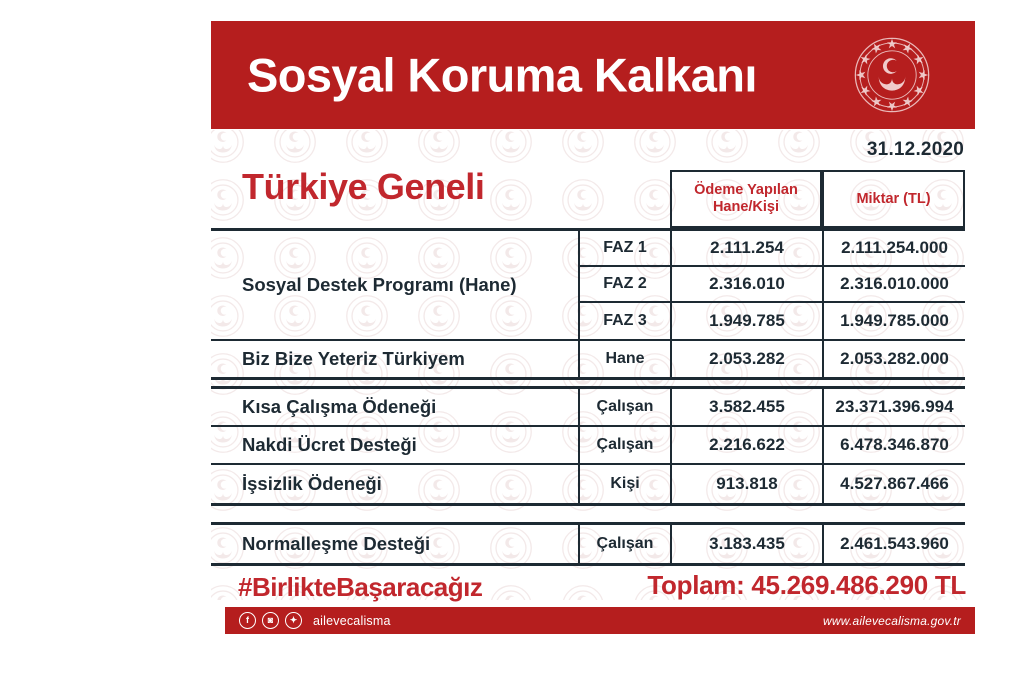 The height and width of the screenshot is (683, 1024). What do you see at coordinates (746, 359) in the screenshot?
I see `cell-quantity: 2.053.282` at bounding box center [746, 359].